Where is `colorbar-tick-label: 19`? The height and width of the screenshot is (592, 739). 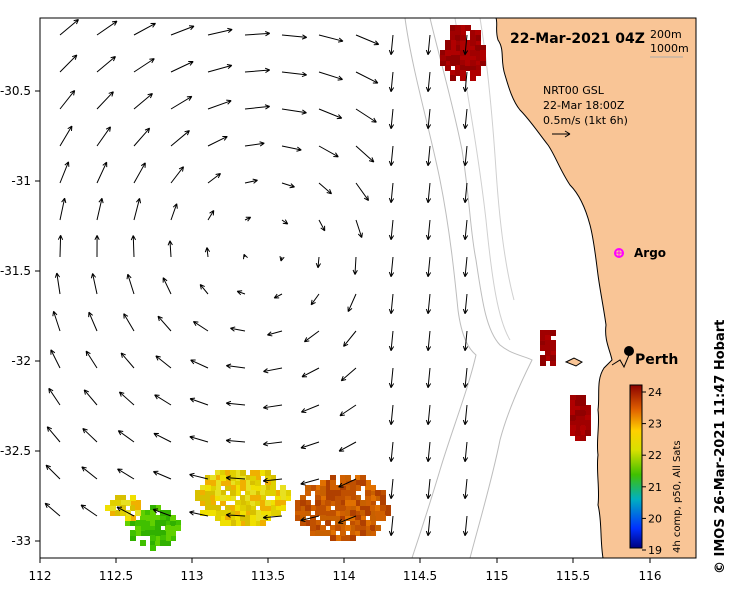
colorbar-tick-label: 19 is located at coordinates (655, 550).